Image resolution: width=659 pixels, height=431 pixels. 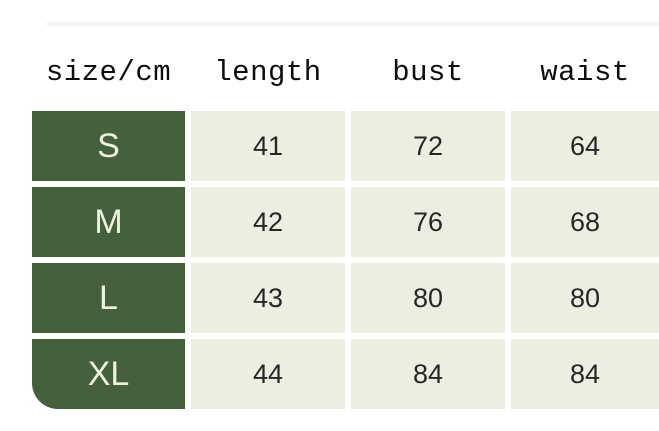 What do you see at coordinates (428, 146) in the screenshot?
I see `cell-s-bust: 72` at bounding box center [428, 146].